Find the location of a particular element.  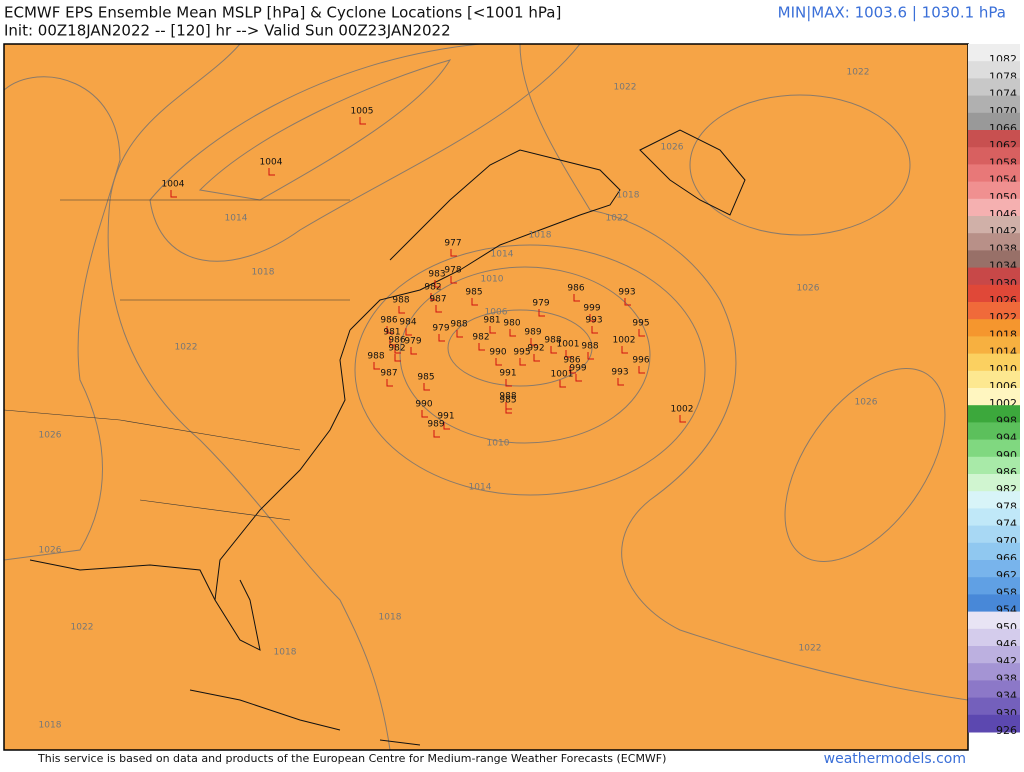

contour-label: 1006 is located at coordinates (496, 313).